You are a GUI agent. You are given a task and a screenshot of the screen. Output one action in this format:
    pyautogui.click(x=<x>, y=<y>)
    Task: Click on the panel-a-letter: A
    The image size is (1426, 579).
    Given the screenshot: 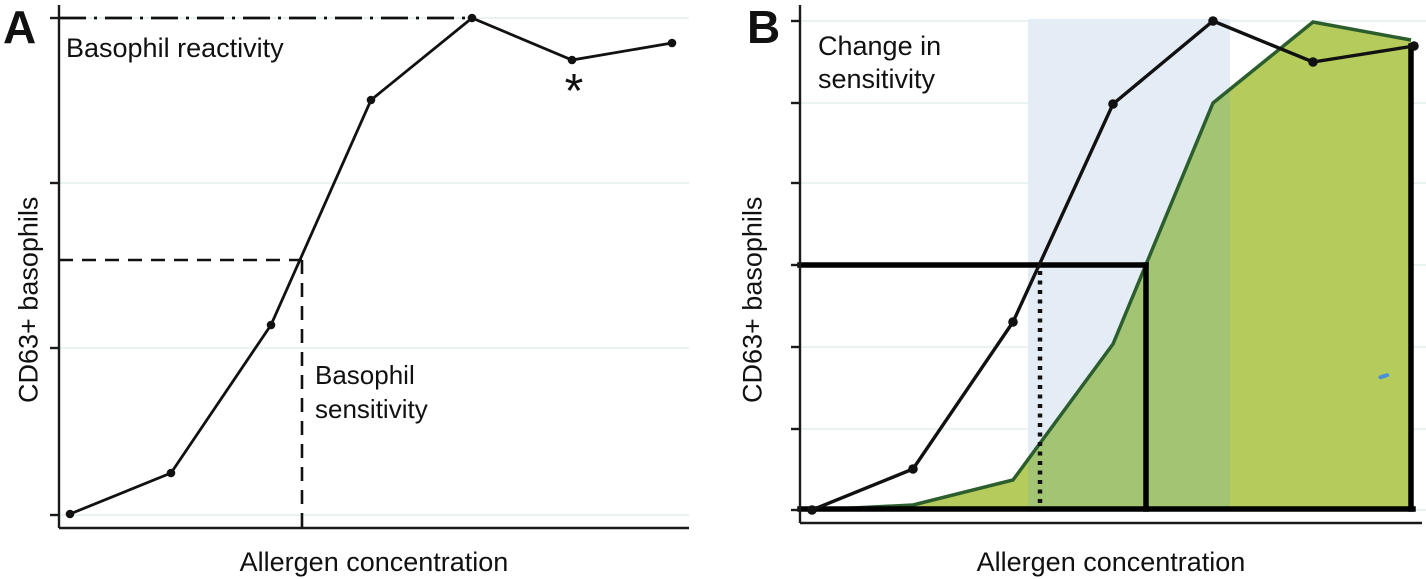 What is the action you would take?
    pyautogui.click(x=20, y=27)
    